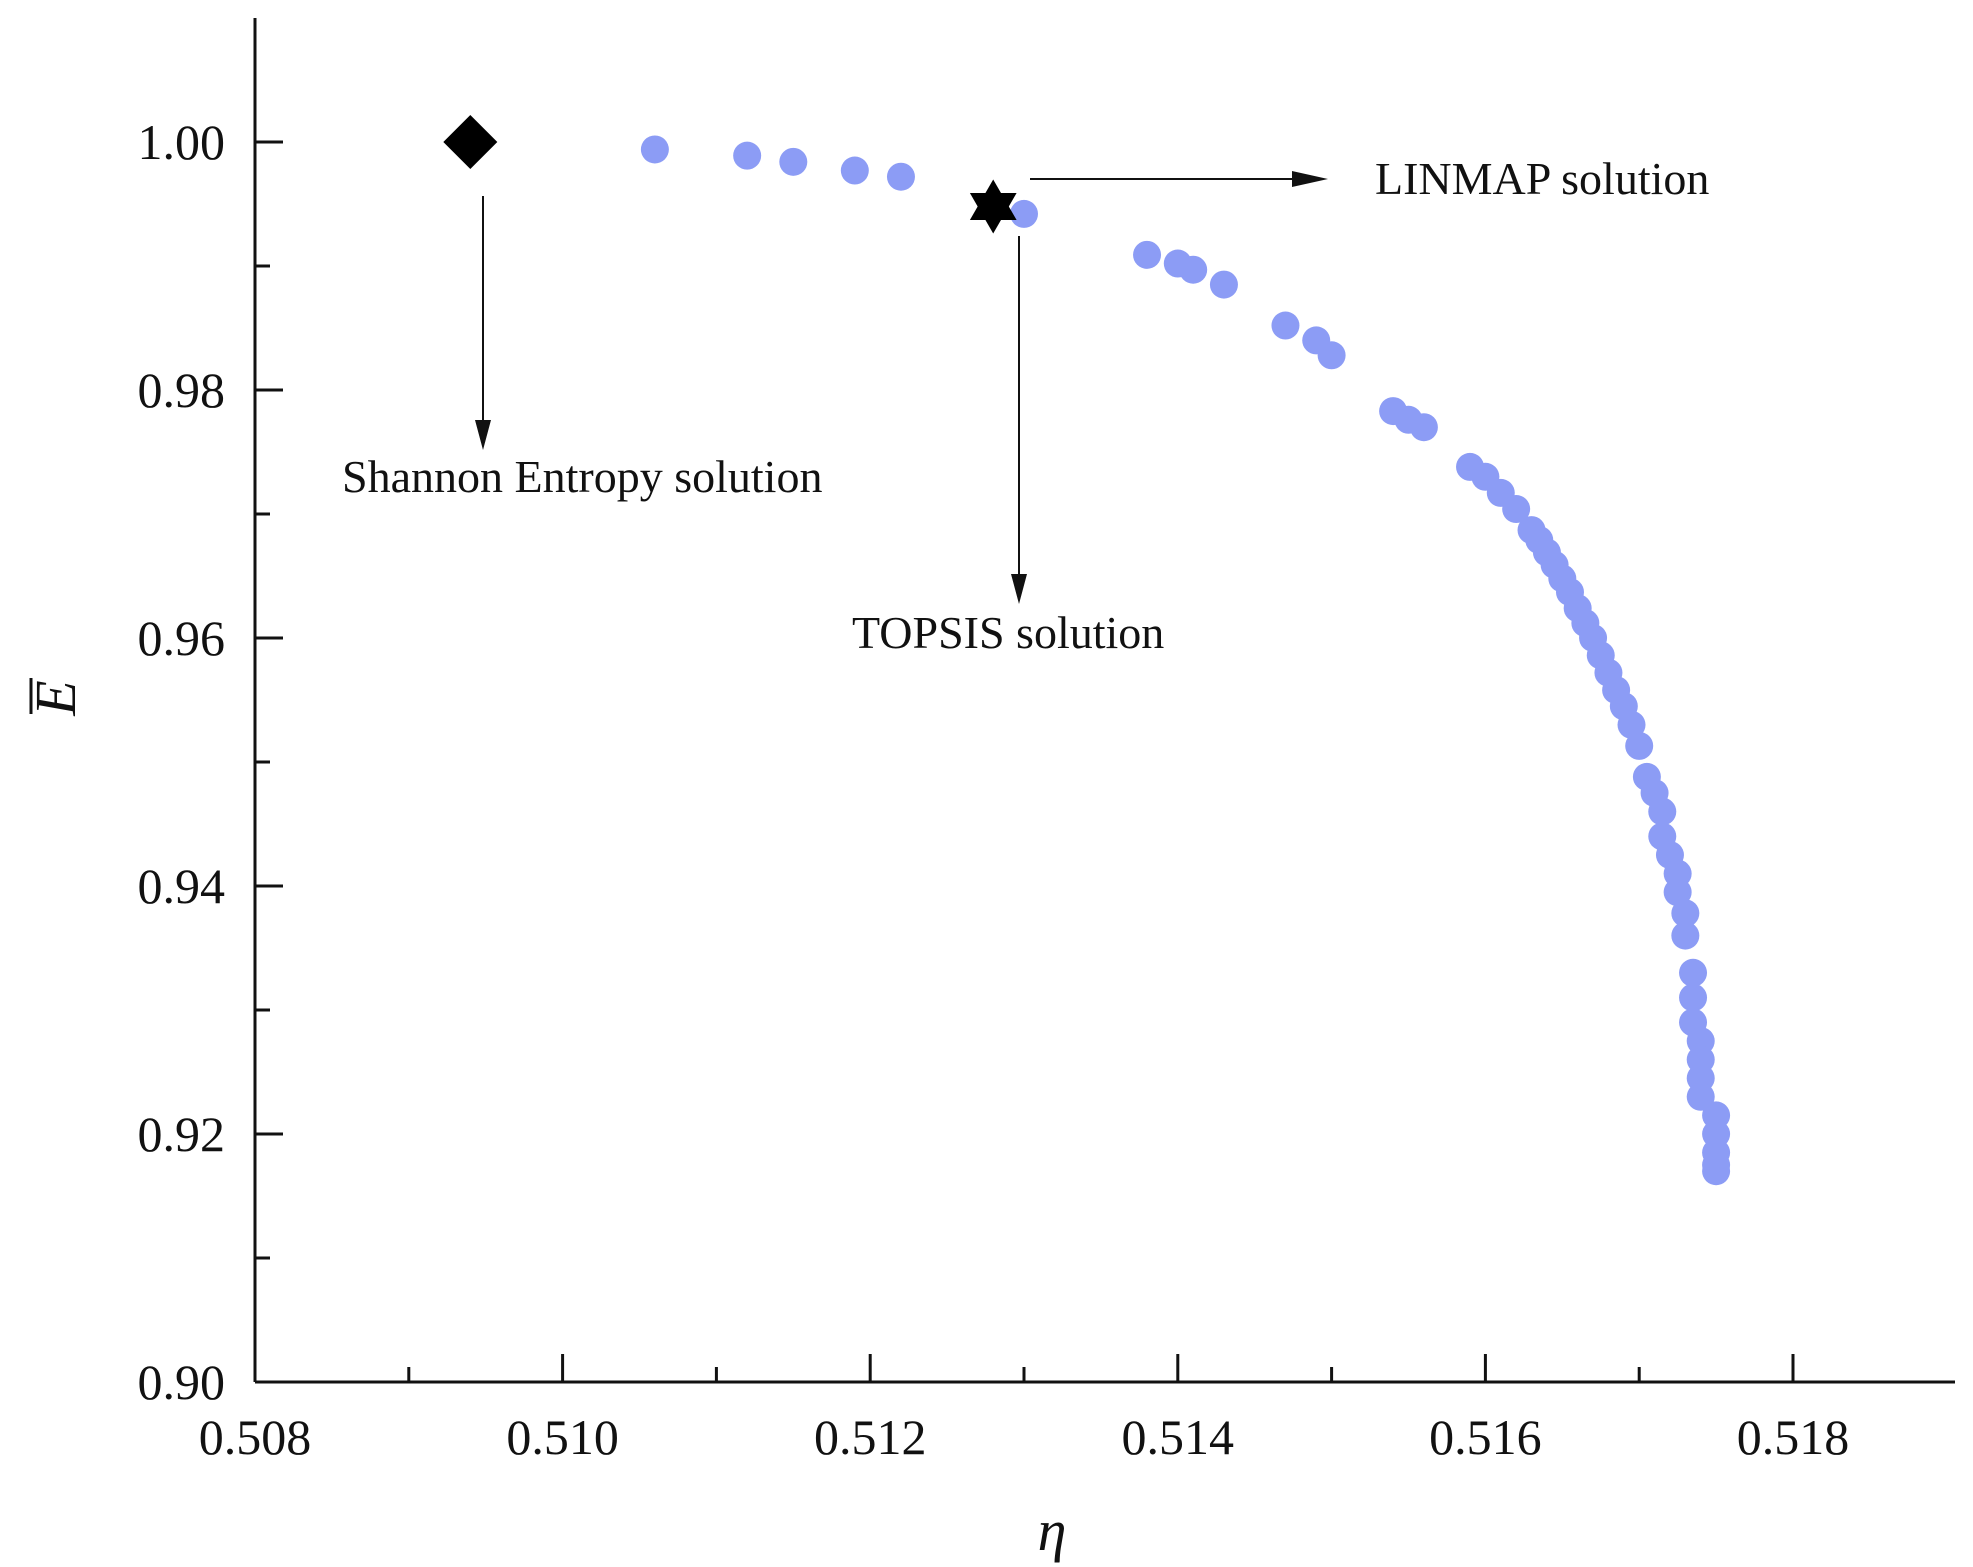 This screenshot has height=1567, width=1973. Describe the element at coordinates (730, 174) in the screenshot. I see `solution-markers` at that location.